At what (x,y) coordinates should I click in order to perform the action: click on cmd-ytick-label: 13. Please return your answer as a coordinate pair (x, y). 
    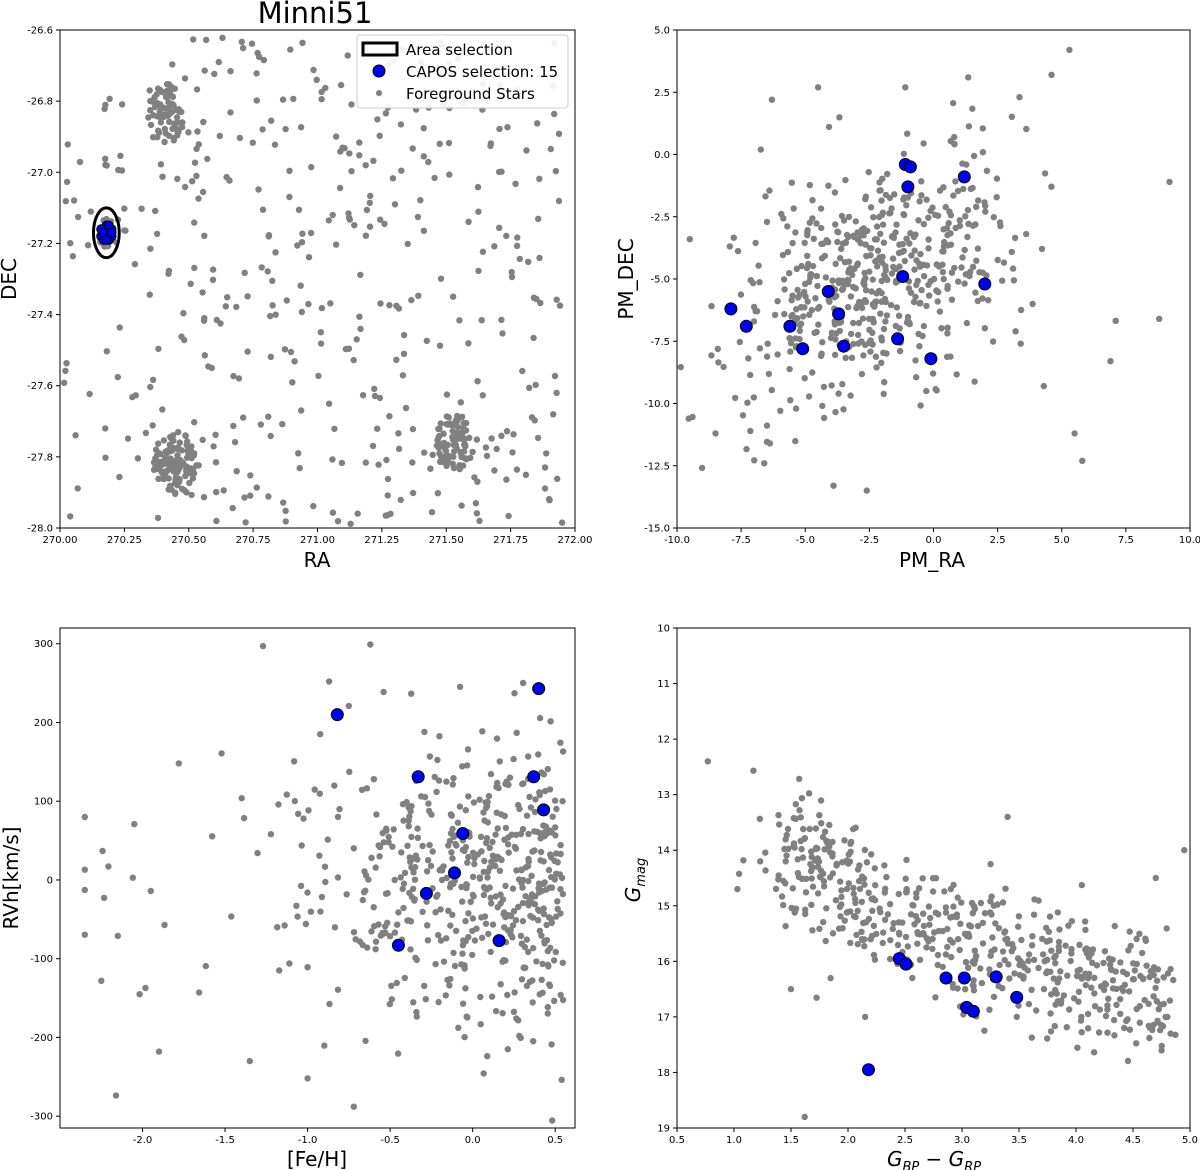
    Looking at the image, I should click on (663, 795).